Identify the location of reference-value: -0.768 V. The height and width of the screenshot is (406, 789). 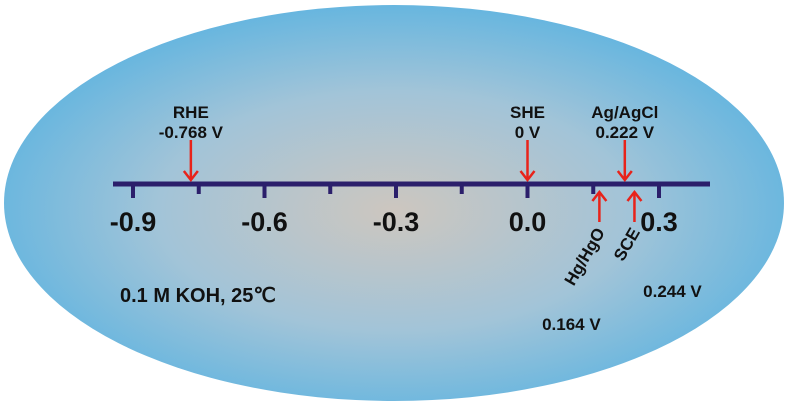
(191, 132).